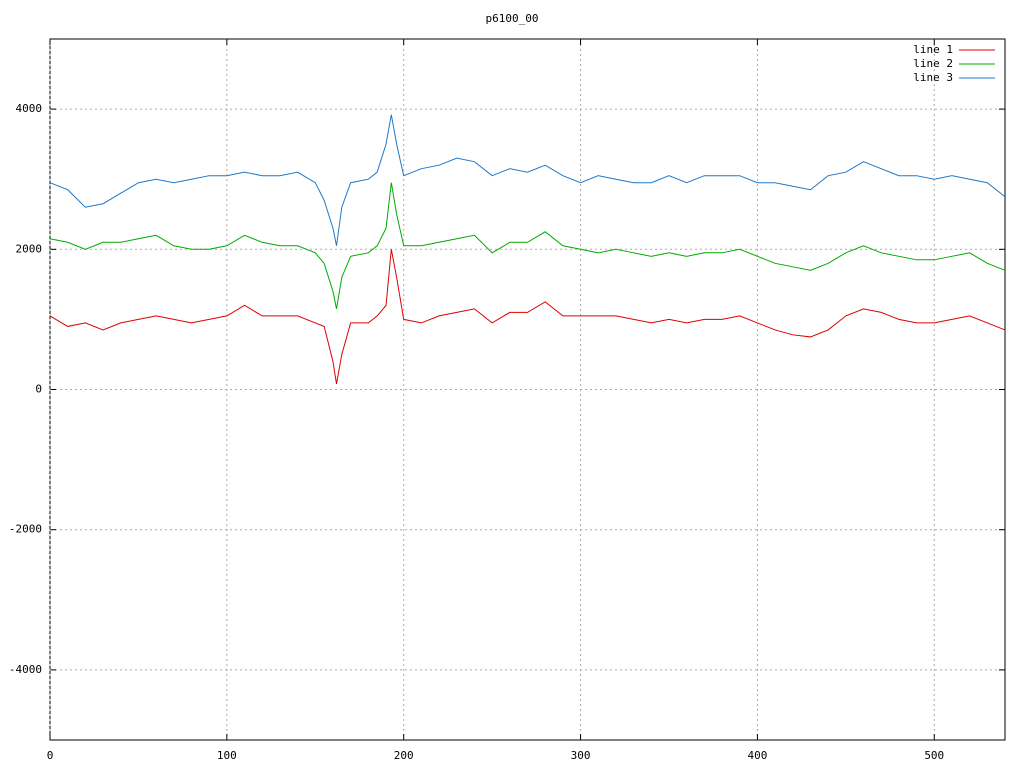 The height and width of the screenshot is (768, 1024). I want to click on x-tick-label: 0, so click(50, 755).